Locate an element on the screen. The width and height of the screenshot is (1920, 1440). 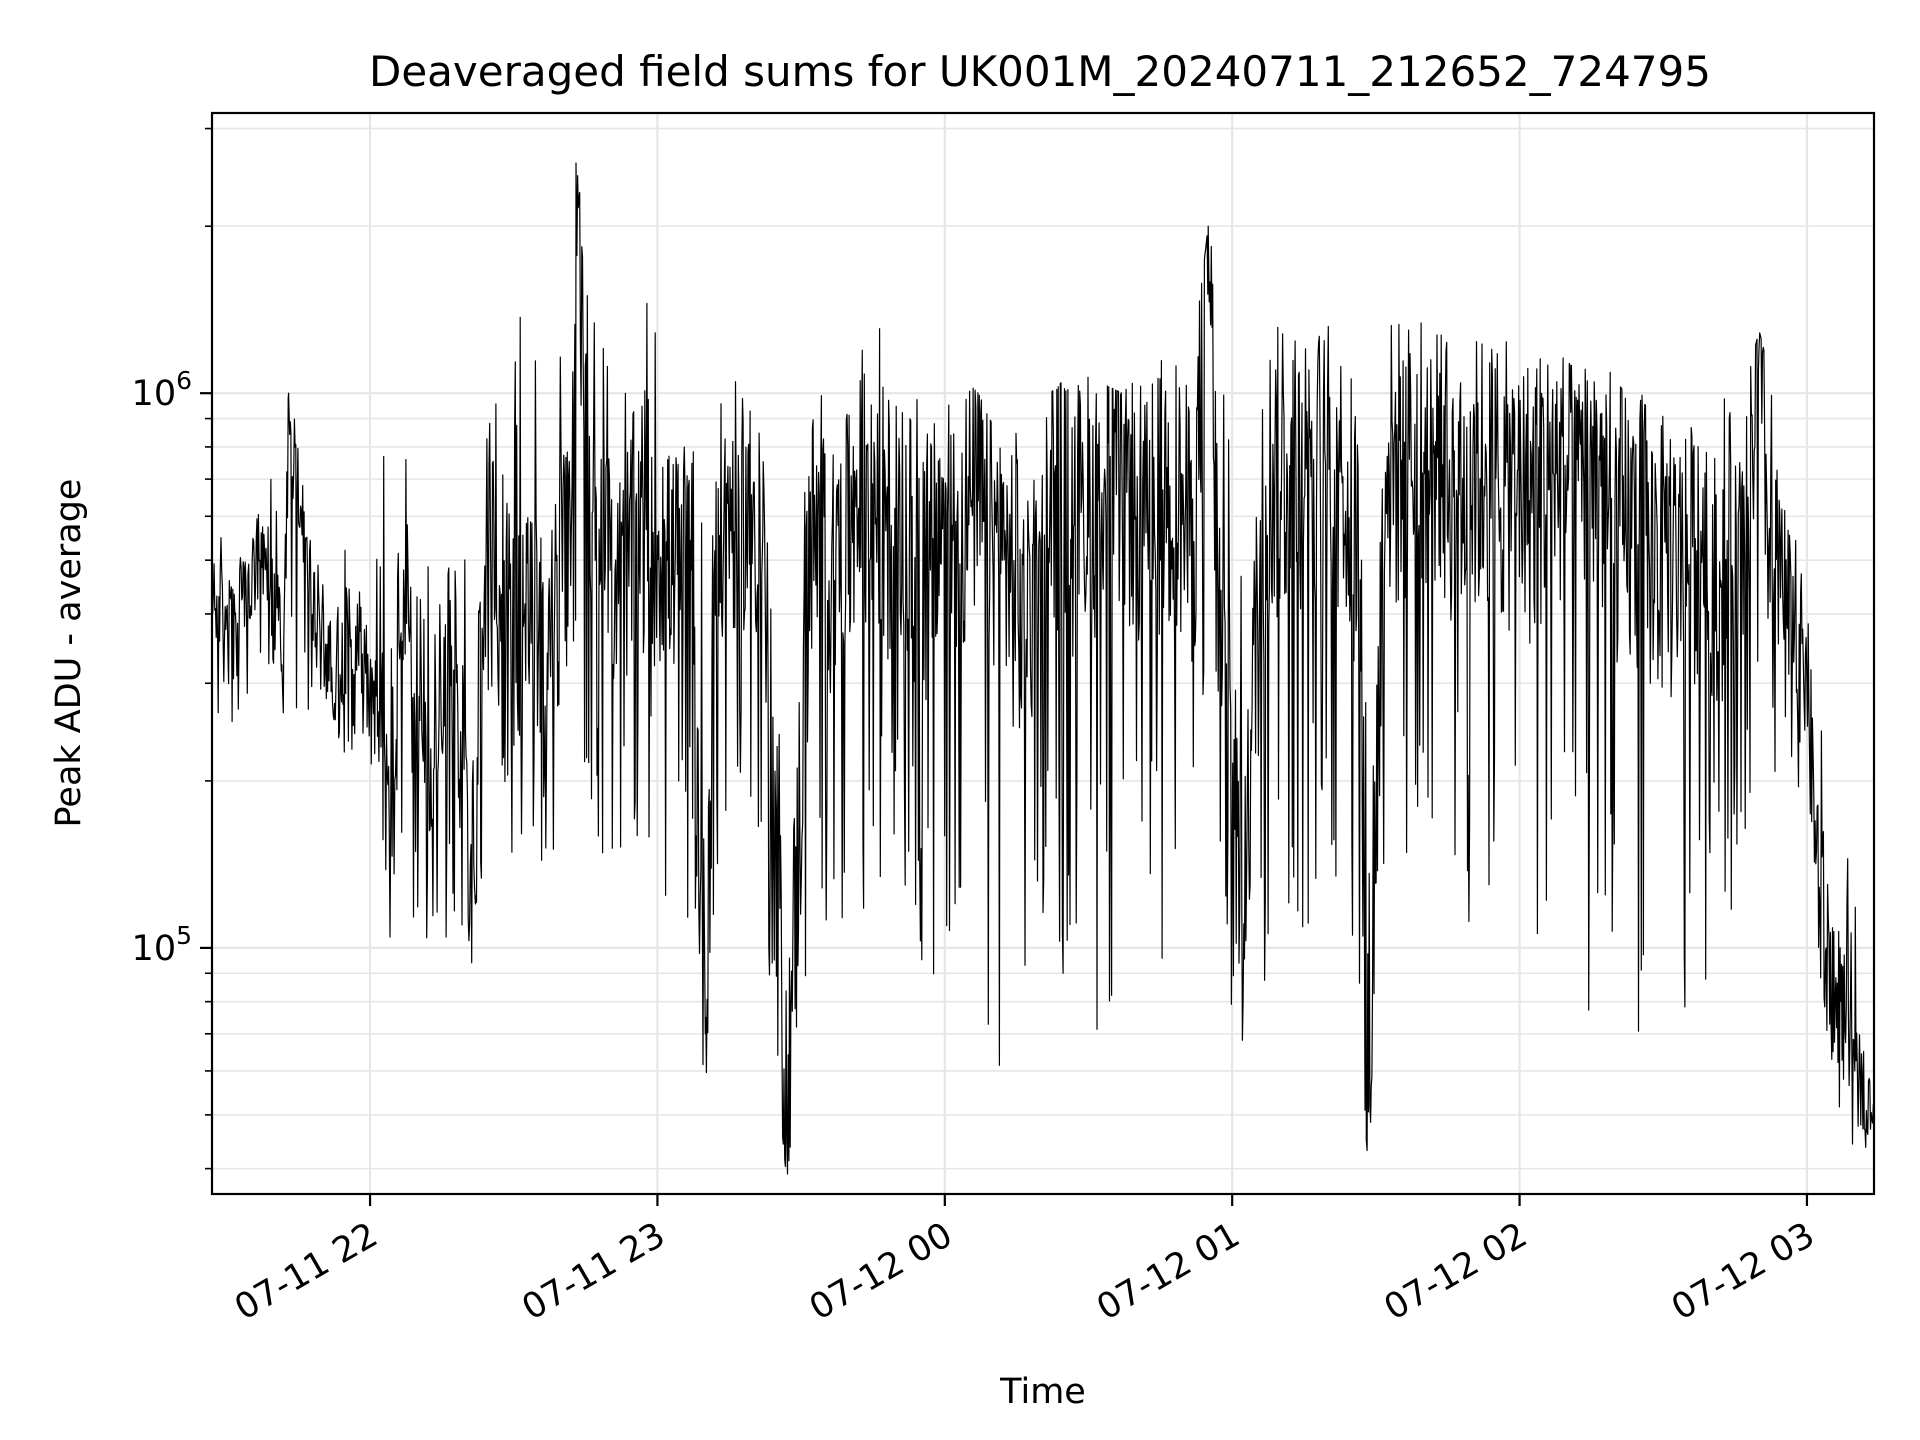
y-ticks: 10⁵ 10⁶ is located at coordinates (172, 648).